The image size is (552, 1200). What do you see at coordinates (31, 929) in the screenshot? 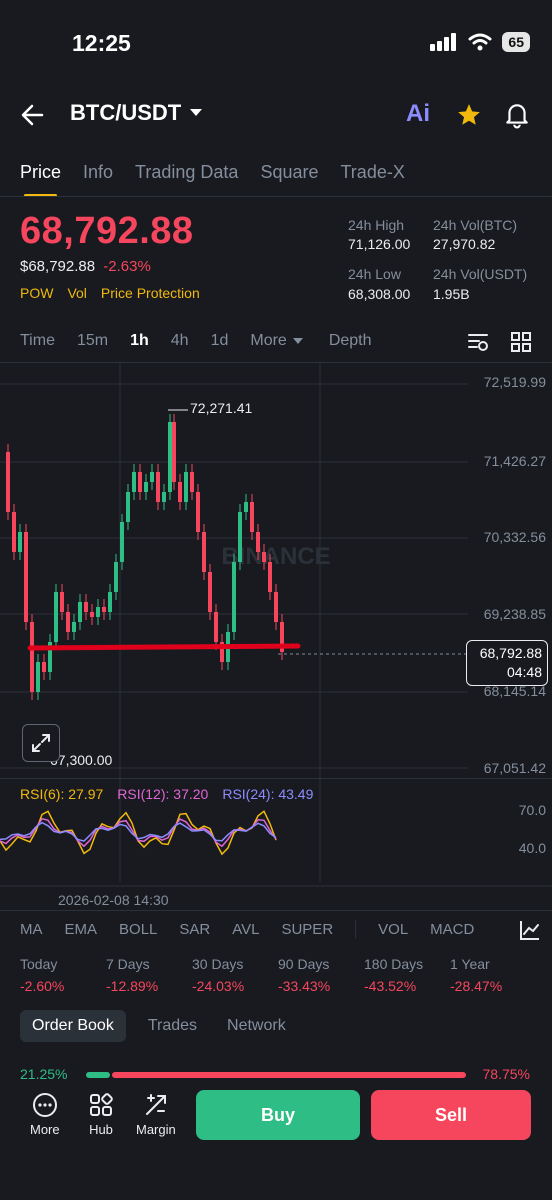
I see `indicator-ma: MA` at bounding box center [31, 929].